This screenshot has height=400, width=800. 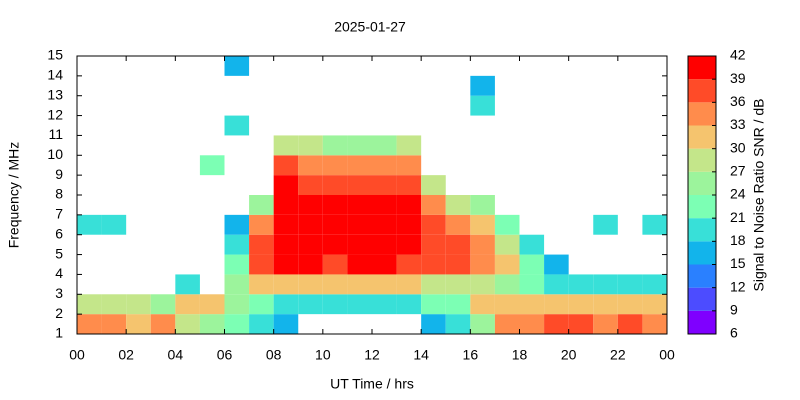 I want to click on x-tick-label: 06, so click(x=225, y=355).